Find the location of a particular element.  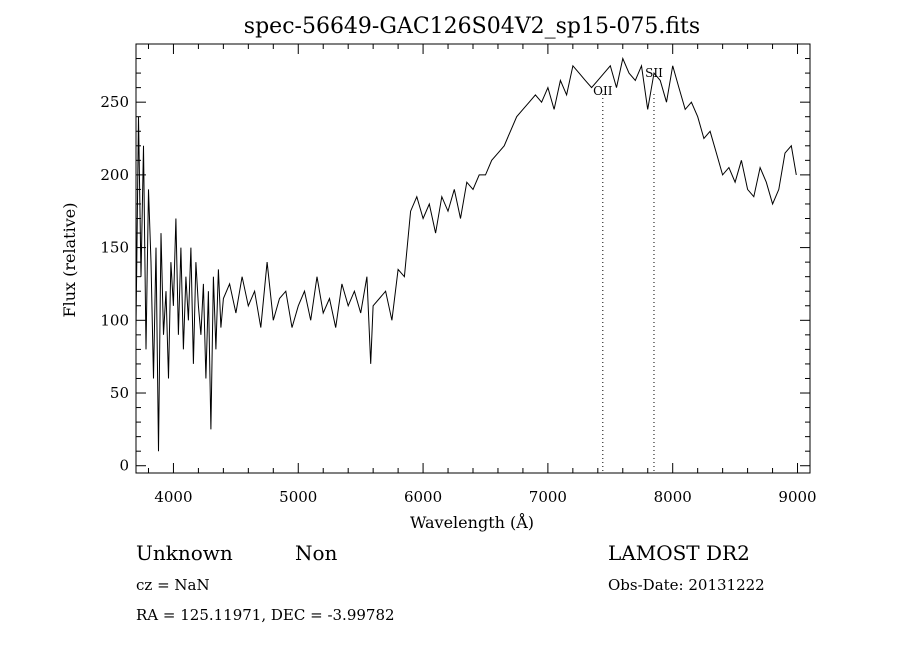

x-tick-label: 4000 is located at coordinates (173, 497).